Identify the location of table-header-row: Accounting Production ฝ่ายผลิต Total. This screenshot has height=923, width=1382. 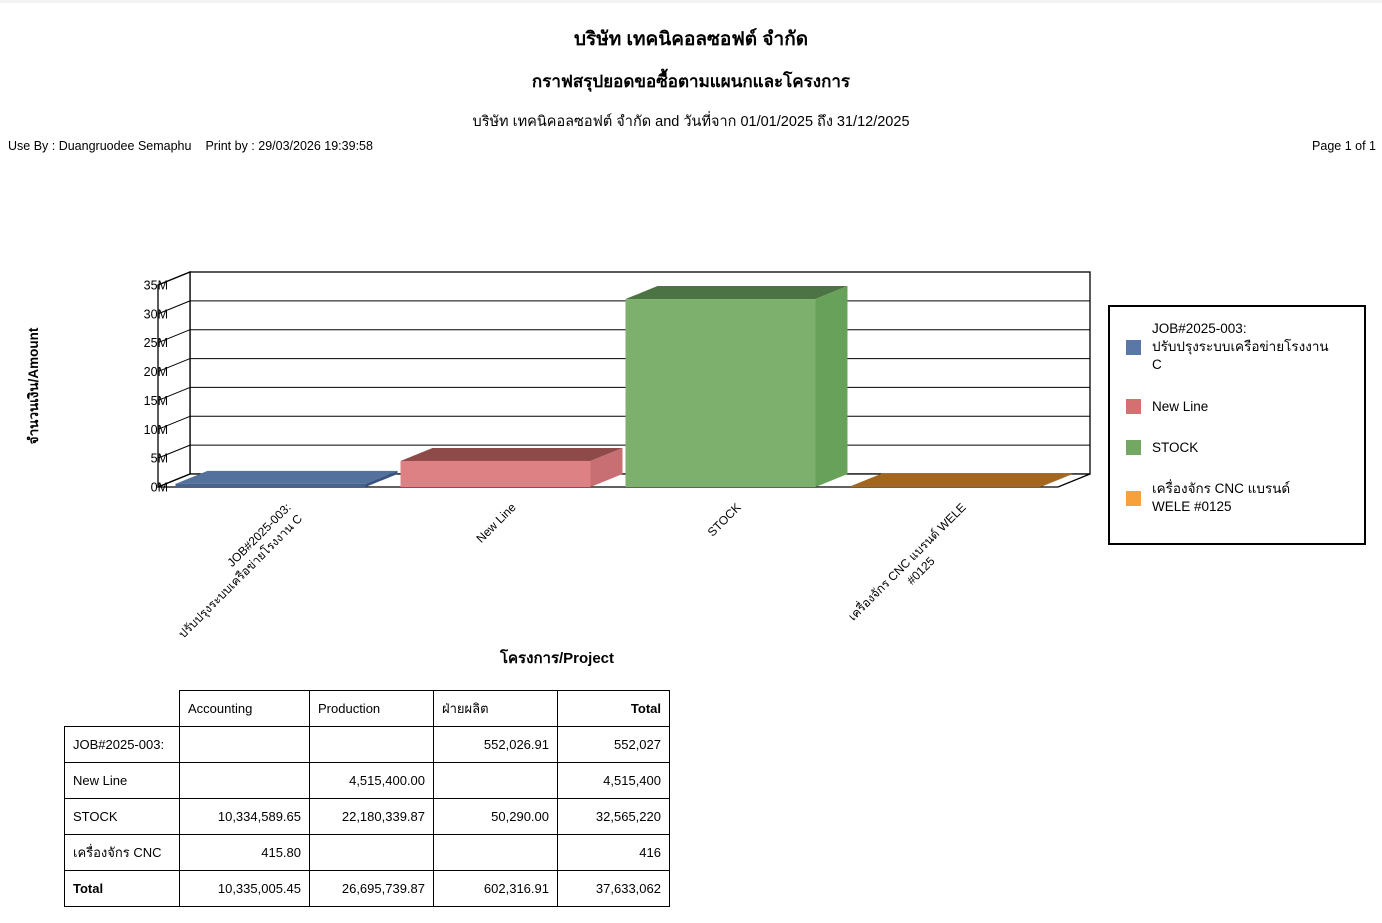
(367, 708).